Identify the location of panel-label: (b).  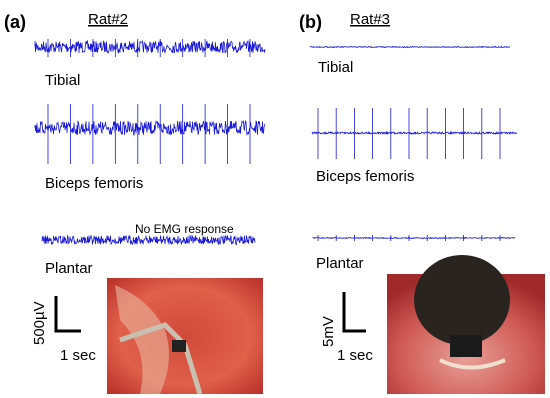
(310, 22).